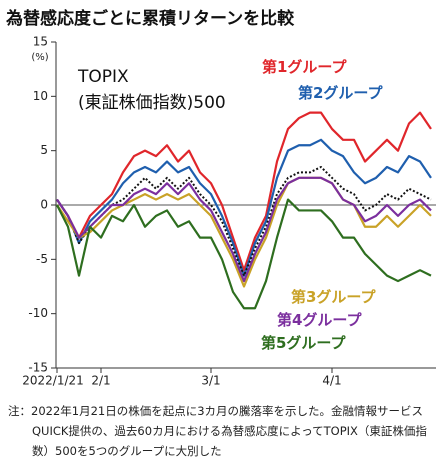  What do you see at coordinates (39, 57) in the screenshot?
I see `y-unit: (%)` at bounding box center [39, 57].